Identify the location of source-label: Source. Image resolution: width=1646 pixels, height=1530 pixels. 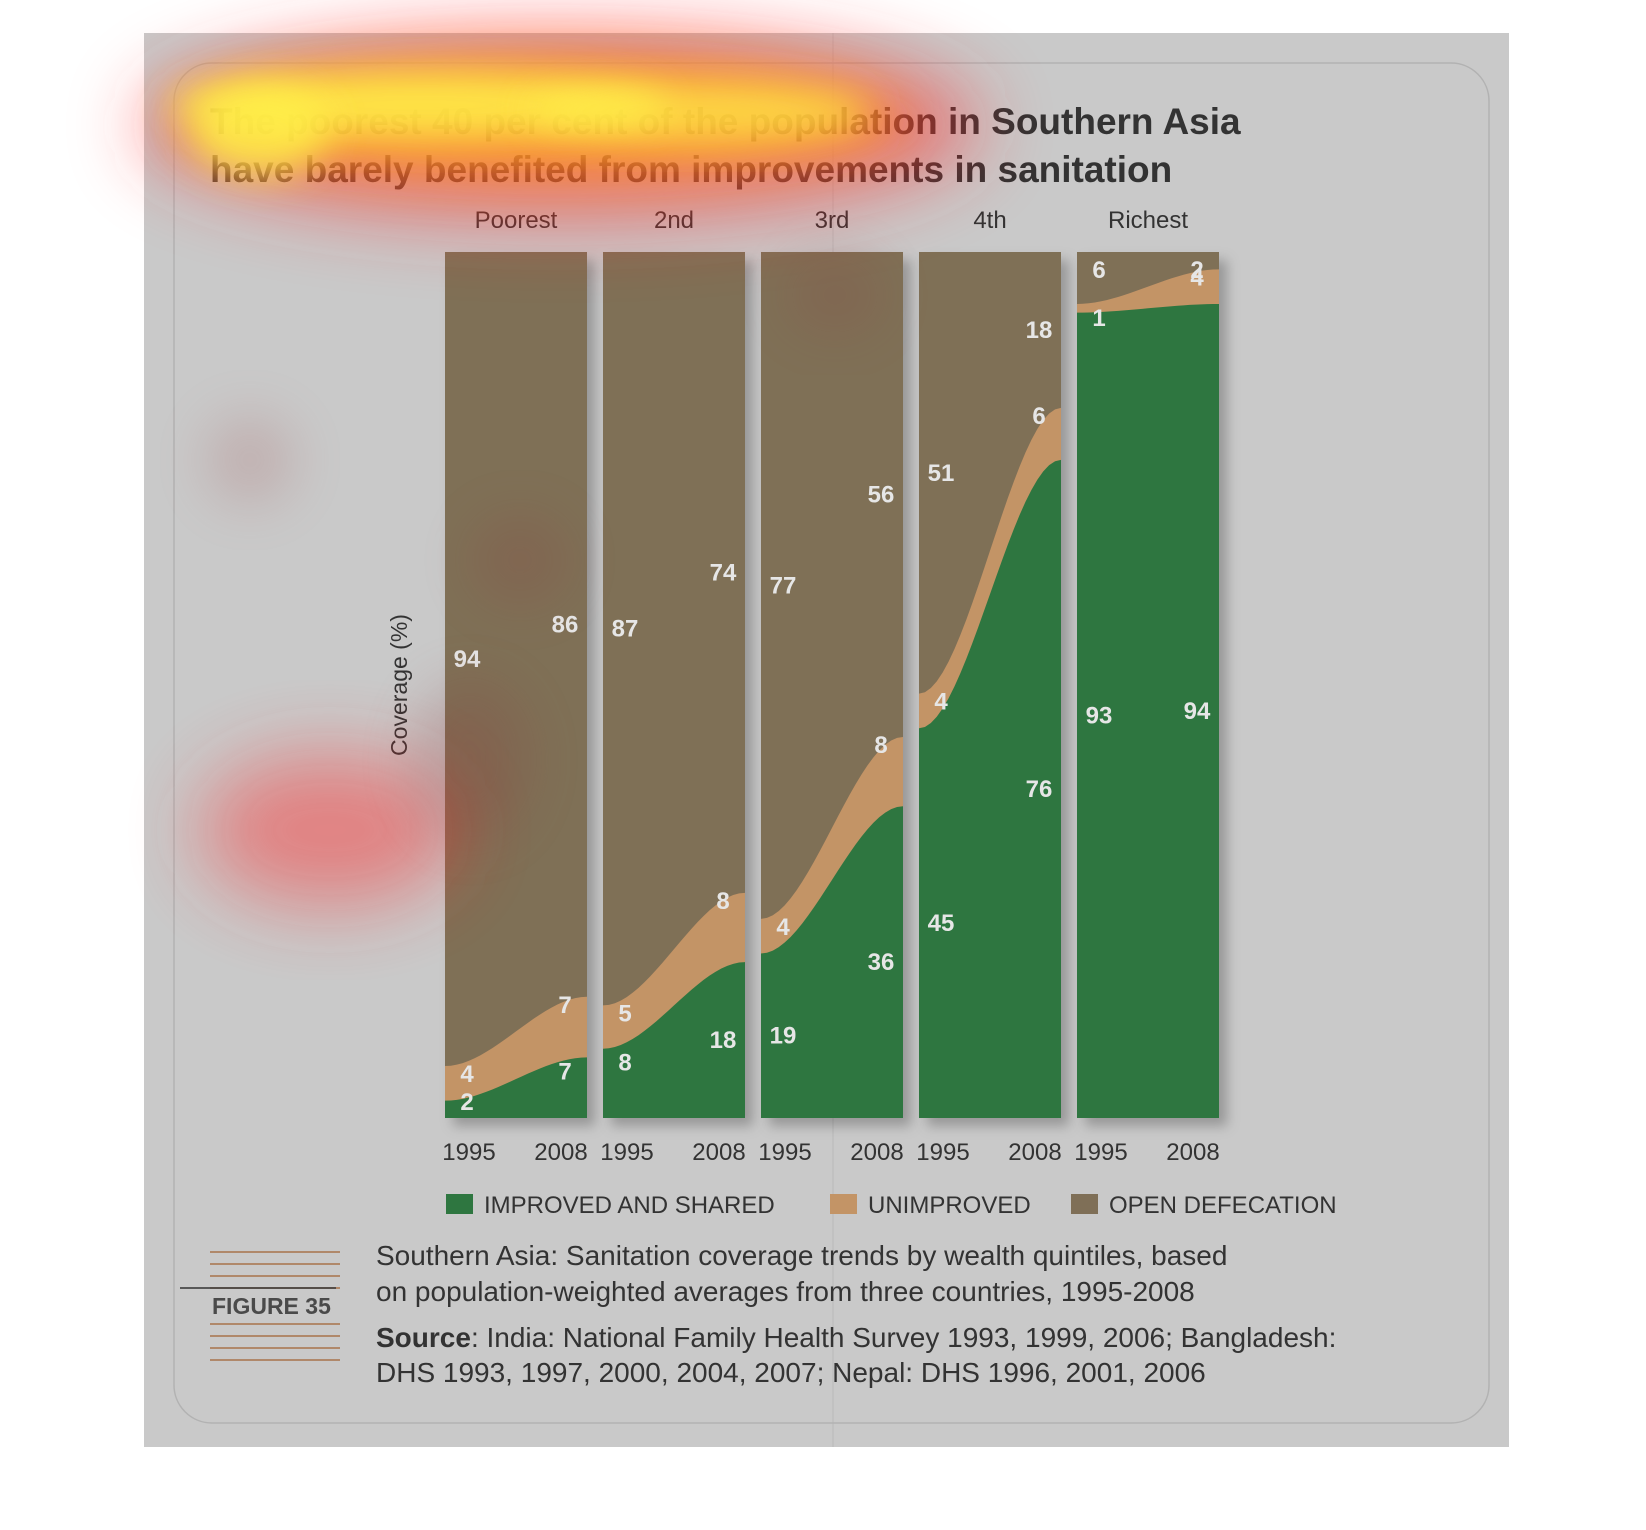
(423, 1337).